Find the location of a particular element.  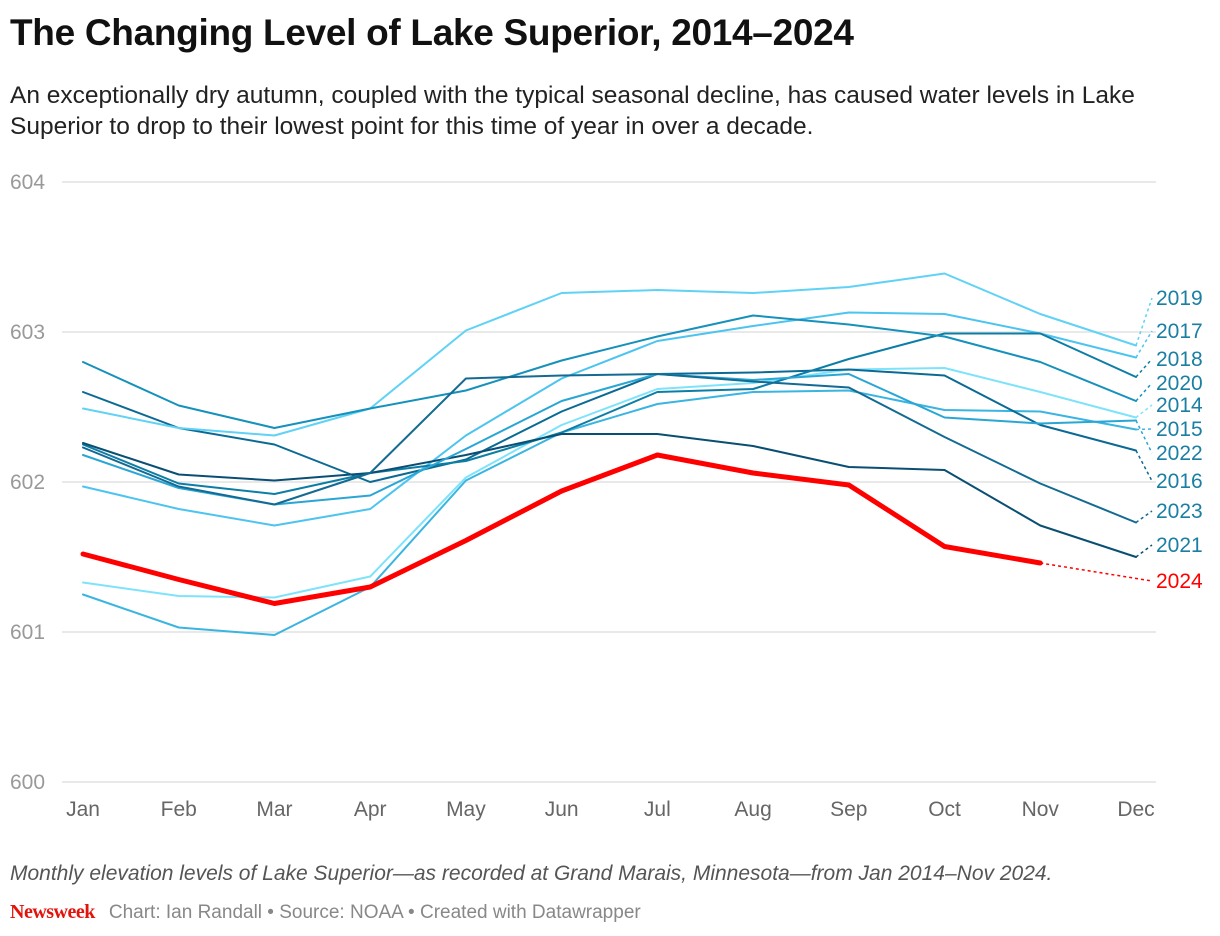

x-tick-label: Sep is located at coordinates (848, 809).